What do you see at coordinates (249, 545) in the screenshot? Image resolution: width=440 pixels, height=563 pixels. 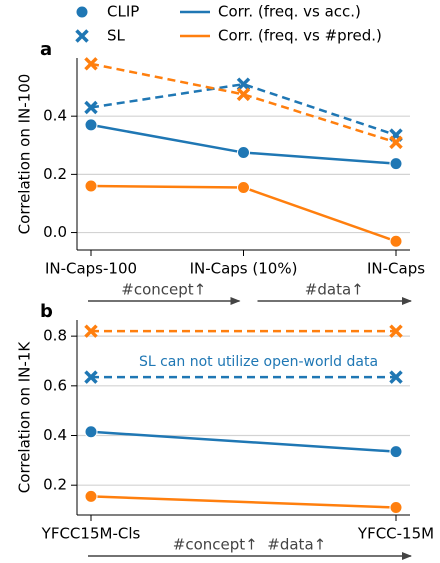 I see `arrow-label: #concept↑ #data↑` at bounding box center [249, 545].